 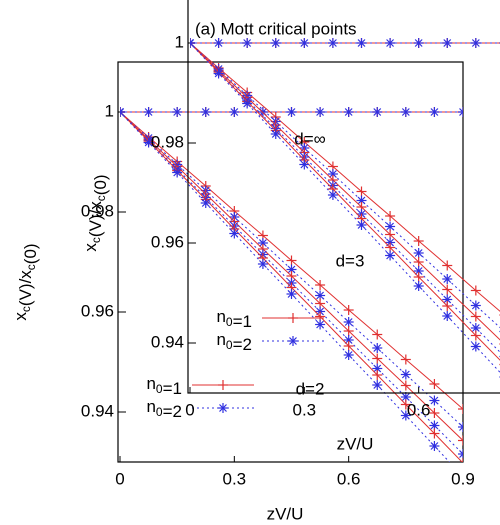 What do you see at coordinates (276, 28) in the screenshot?
I see `chart-title: (a) Mott critical points` at bounding box center [276, 28].